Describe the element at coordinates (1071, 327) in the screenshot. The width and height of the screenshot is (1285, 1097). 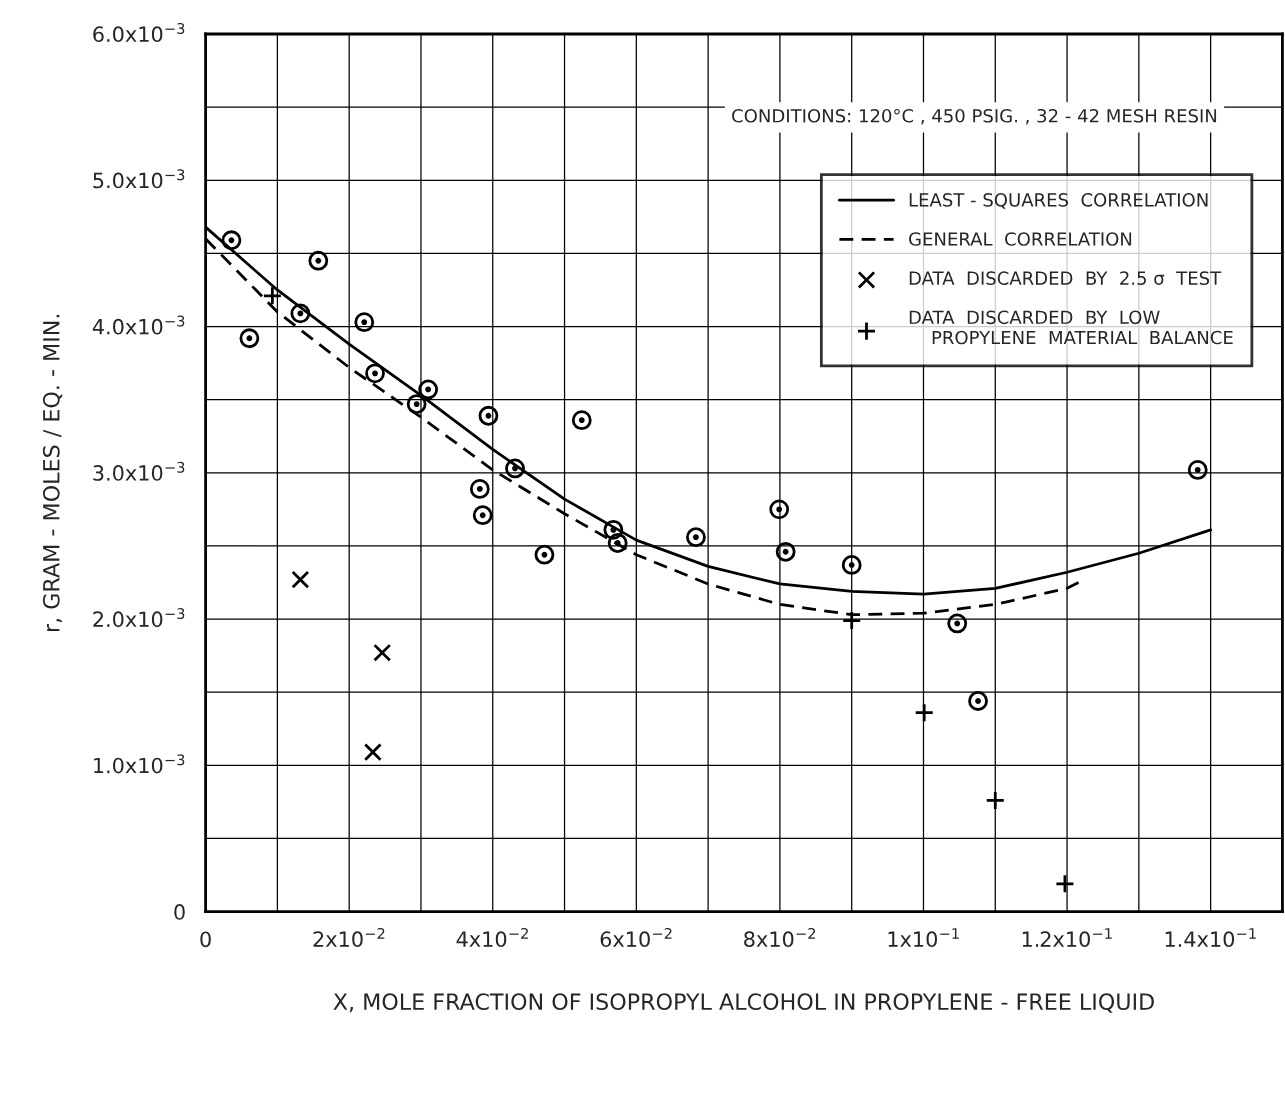
I see `legend-label: DATA DISCARDED BY LOW PROPYLENE MATERIAL BALANCE` at that location.